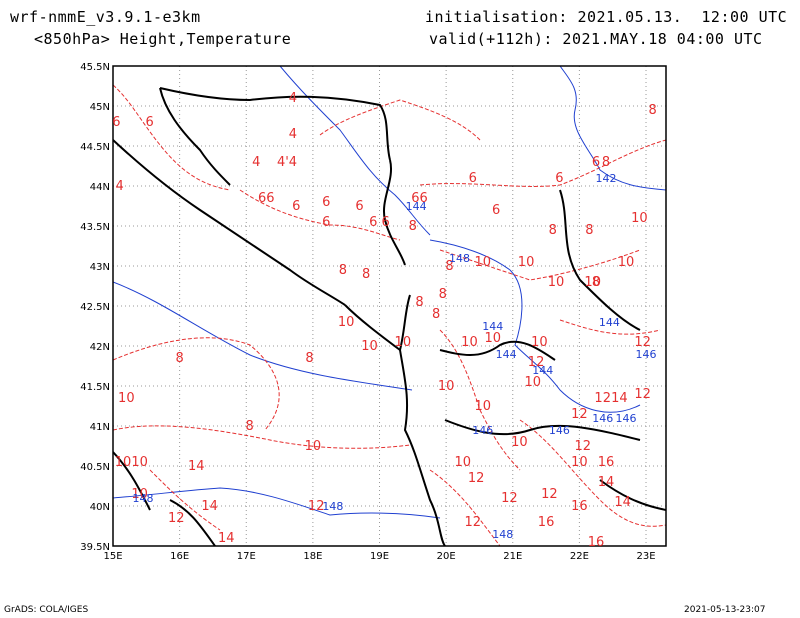 Image resolution: width=800 pixels, height=618 pixels. What do you see at coordinates (105, 17) in the screenshot?
I see `model-name: wrf-nmmE_v3.9.1-e3km` at bounding box center [105, 17].